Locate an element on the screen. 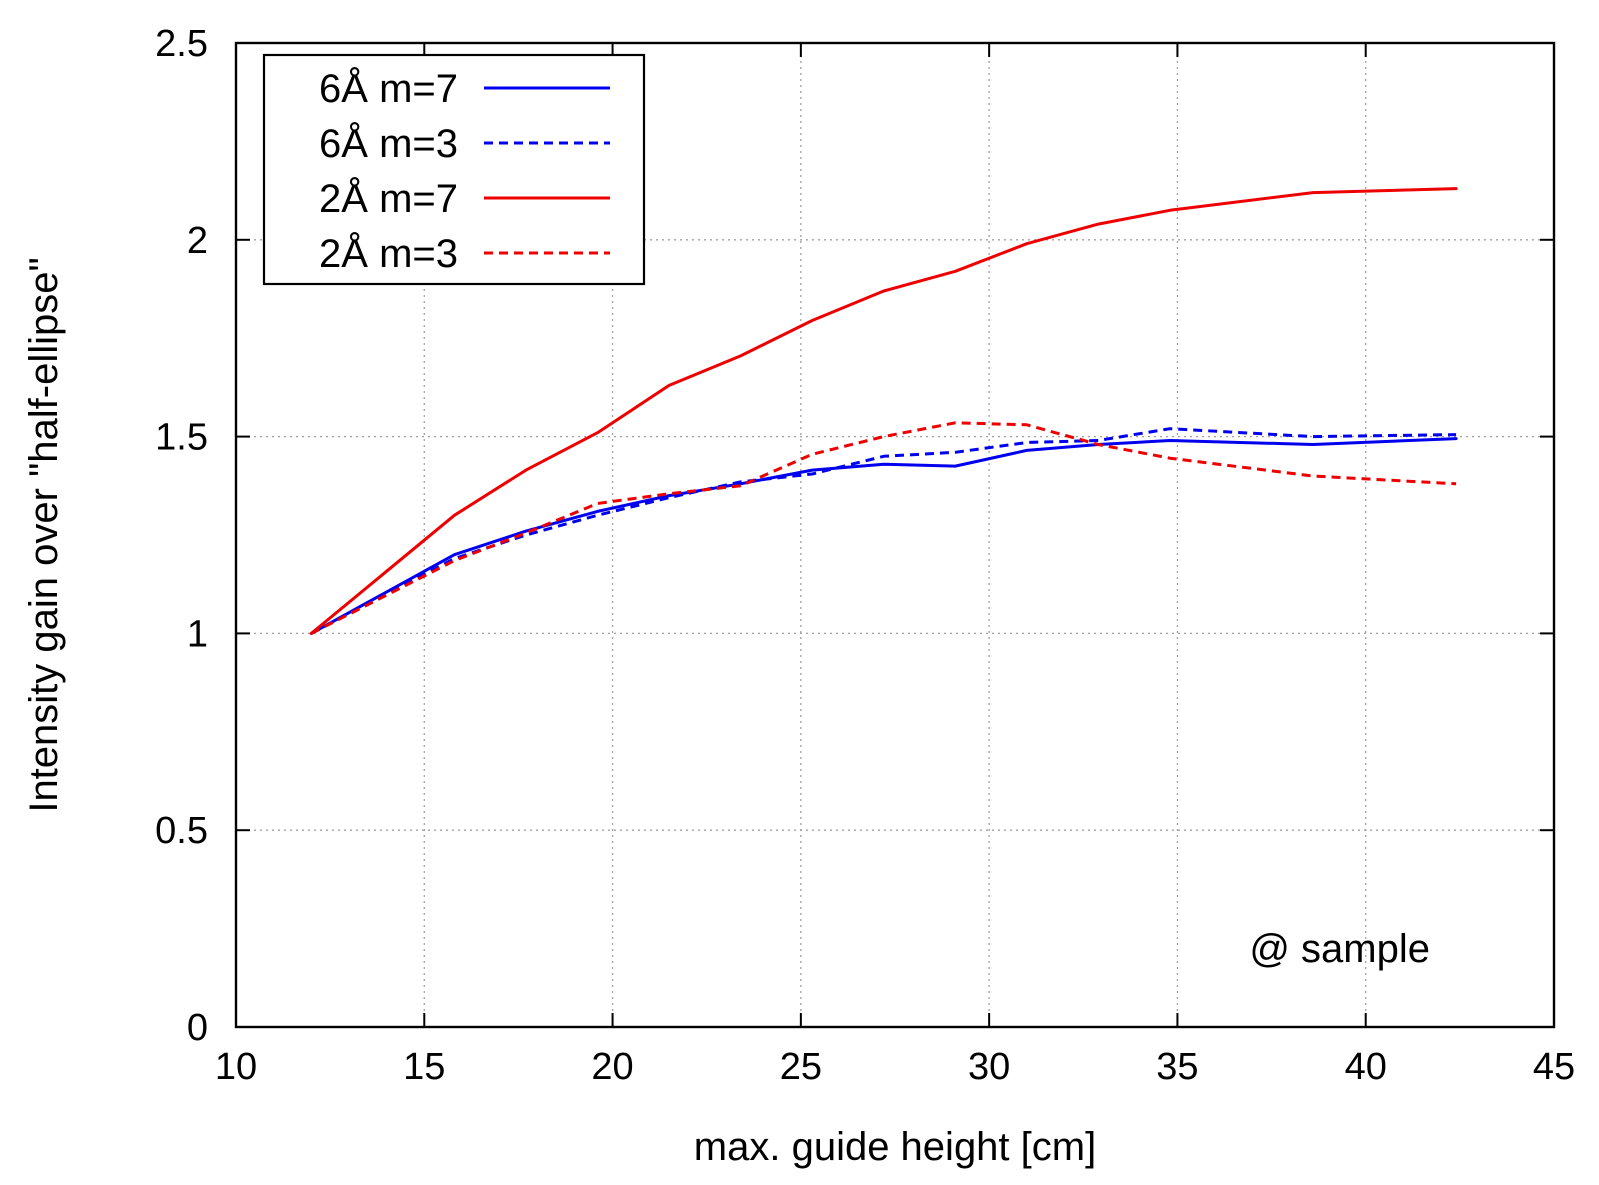 The width and height of the screenshot is (1599, 1185). x-tick-label: 10 is located at coordinates (236, 1067).